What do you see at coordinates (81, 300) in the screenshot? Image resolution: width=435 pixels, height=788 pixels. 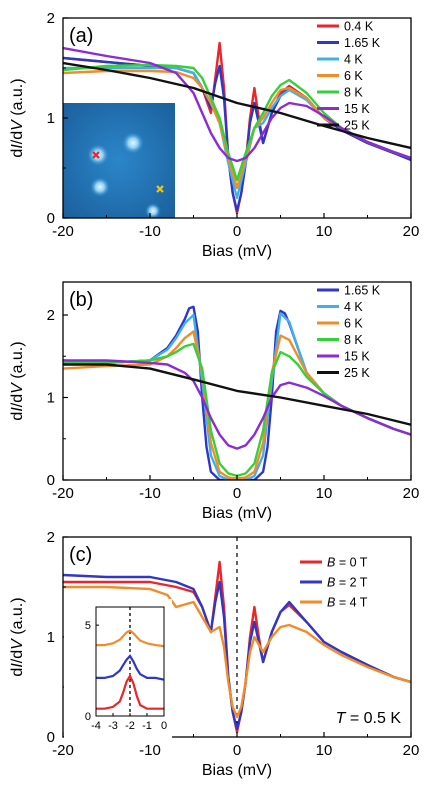 I see `panel-label: (b)` at bounding box center [81, 300].